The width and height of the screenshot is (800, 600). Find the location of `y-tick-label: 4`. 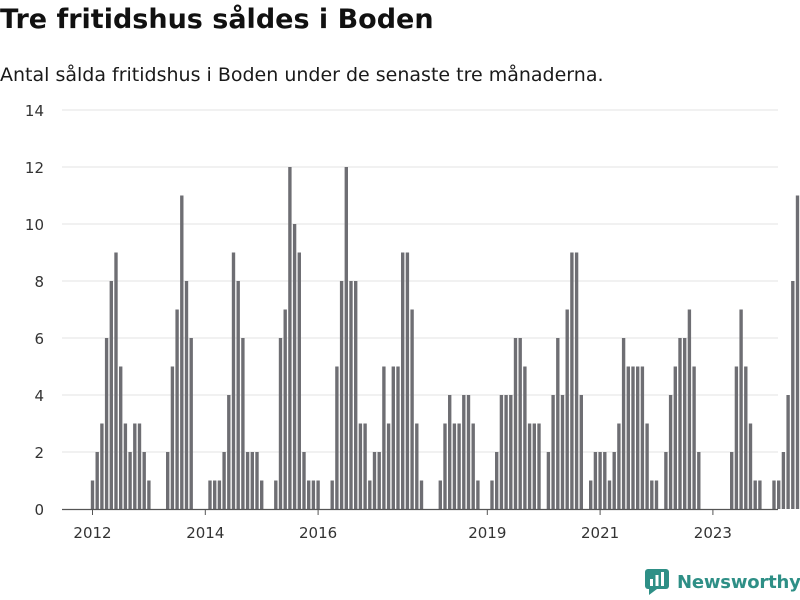

y-tick-label: 4 is located at coordinates (39, 396).